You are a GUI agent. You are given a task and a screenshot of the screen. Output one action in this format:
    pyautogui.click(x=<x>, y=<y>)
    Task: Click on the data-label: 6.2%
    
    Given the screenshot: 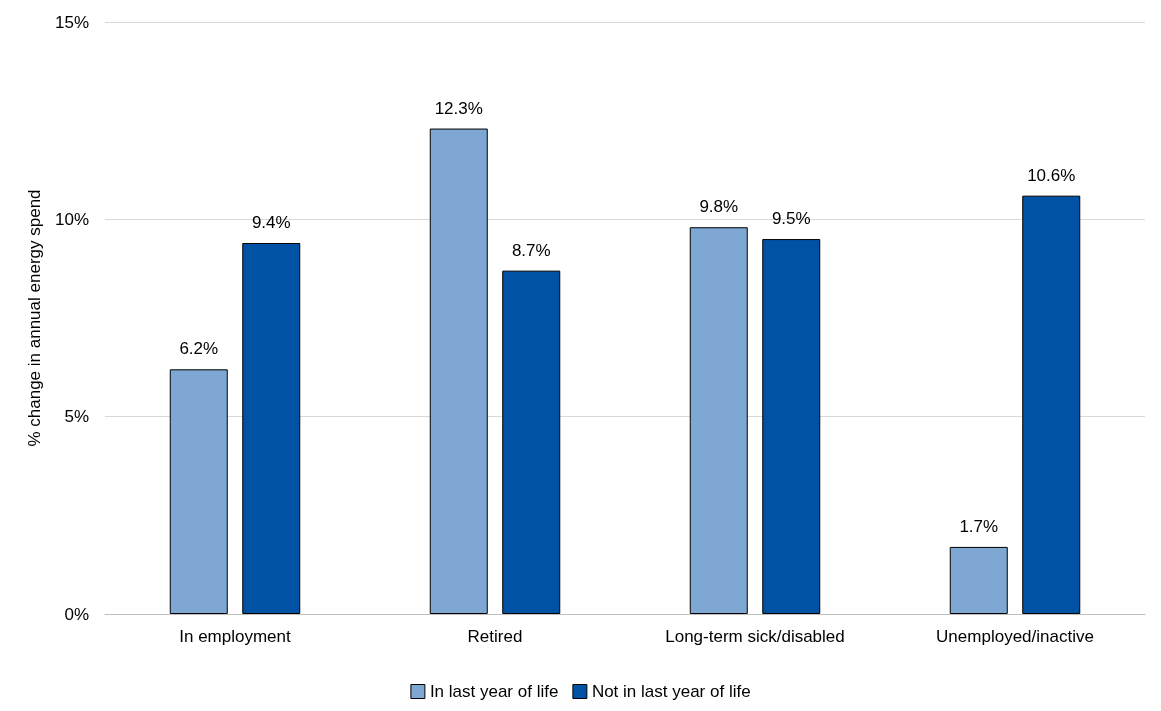 What is the action you would take?
    pyautogui.click(x=199, y=349)
    